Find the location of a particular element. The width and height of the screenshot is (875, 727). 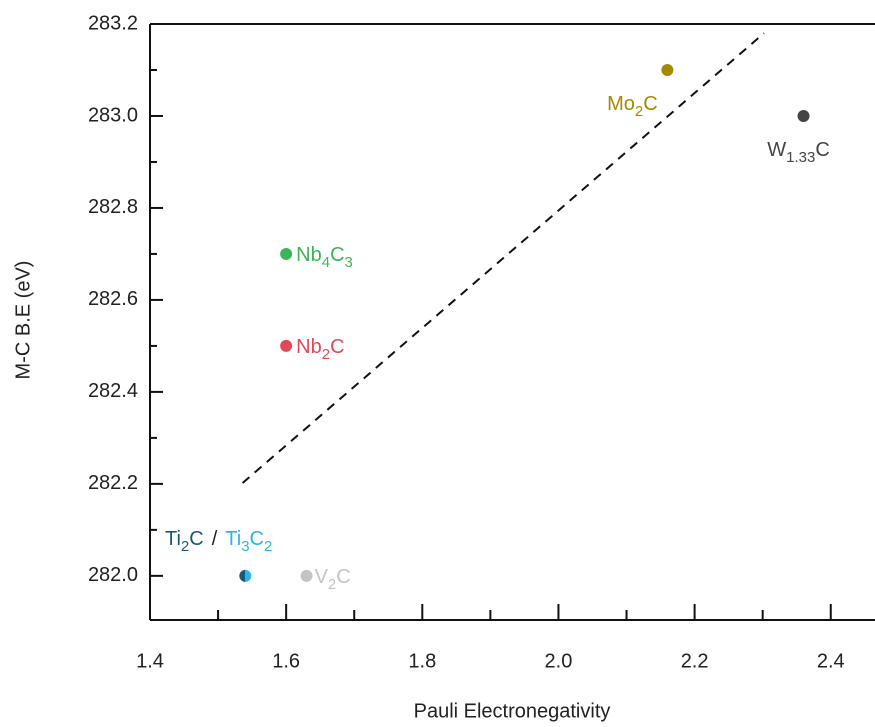

x-tick-label: 1.4 is located at coordinates (150, 661).